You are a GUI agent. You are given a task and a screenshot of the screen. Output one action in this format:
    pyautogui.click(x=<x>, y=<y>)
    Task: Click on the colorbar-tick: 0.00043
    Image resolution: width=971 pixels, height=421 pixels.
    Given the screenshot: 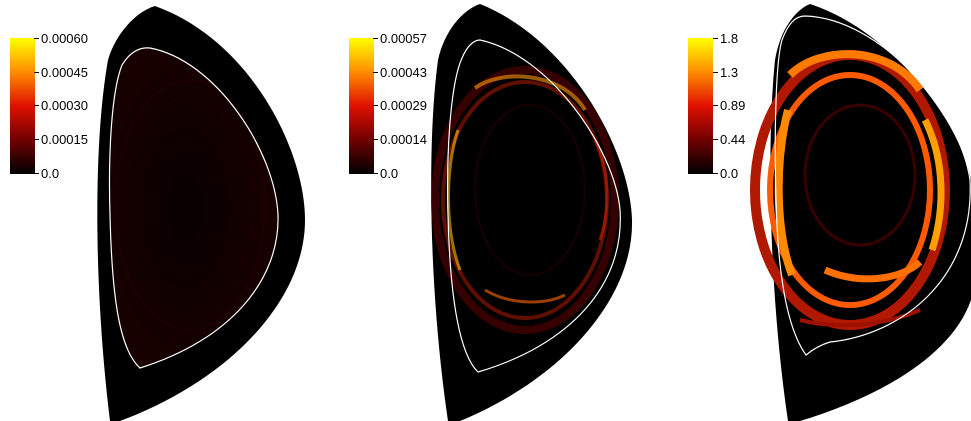 What is the action you would take?
    pyautogui.click(x=400, y=72)
    